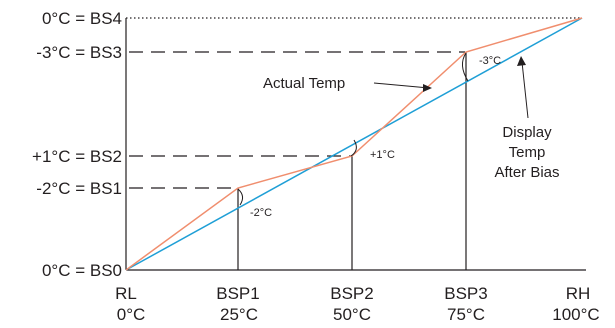 This screenshot has width=615, height=328. Describe the element at coordinates (239, 314) in the screenshot. I see `bsp1-temp-label: 25°C` at that location.